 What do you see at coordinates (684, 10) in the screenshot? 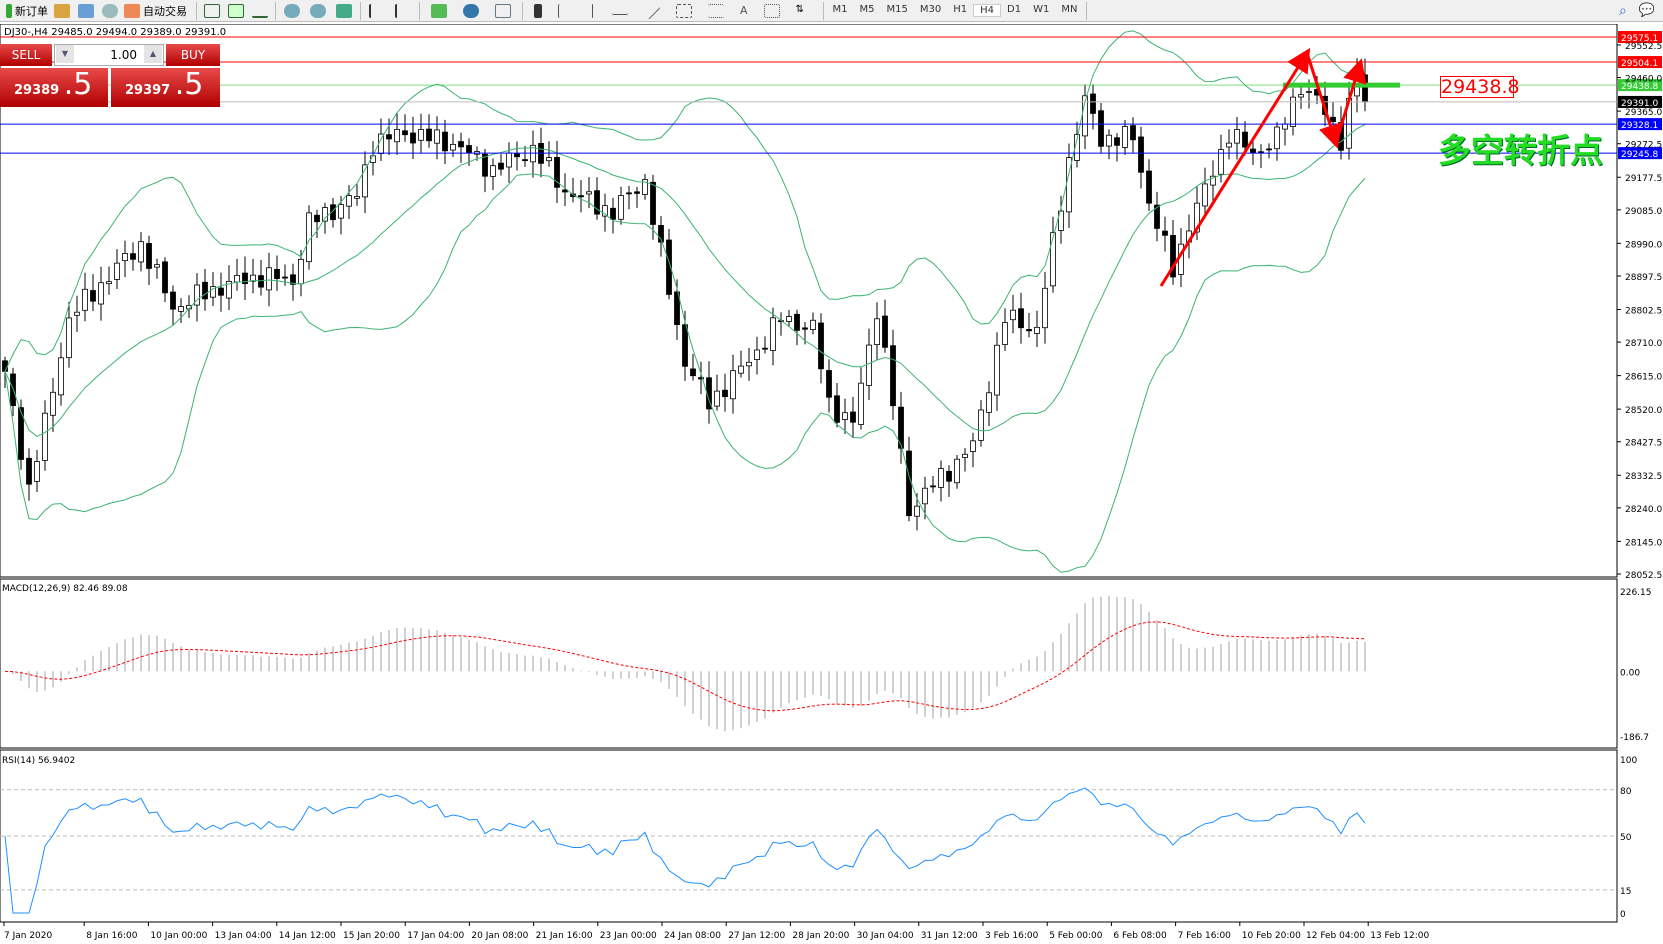
I see `equidistant-channel-icon` at bounding box center [684, 10].